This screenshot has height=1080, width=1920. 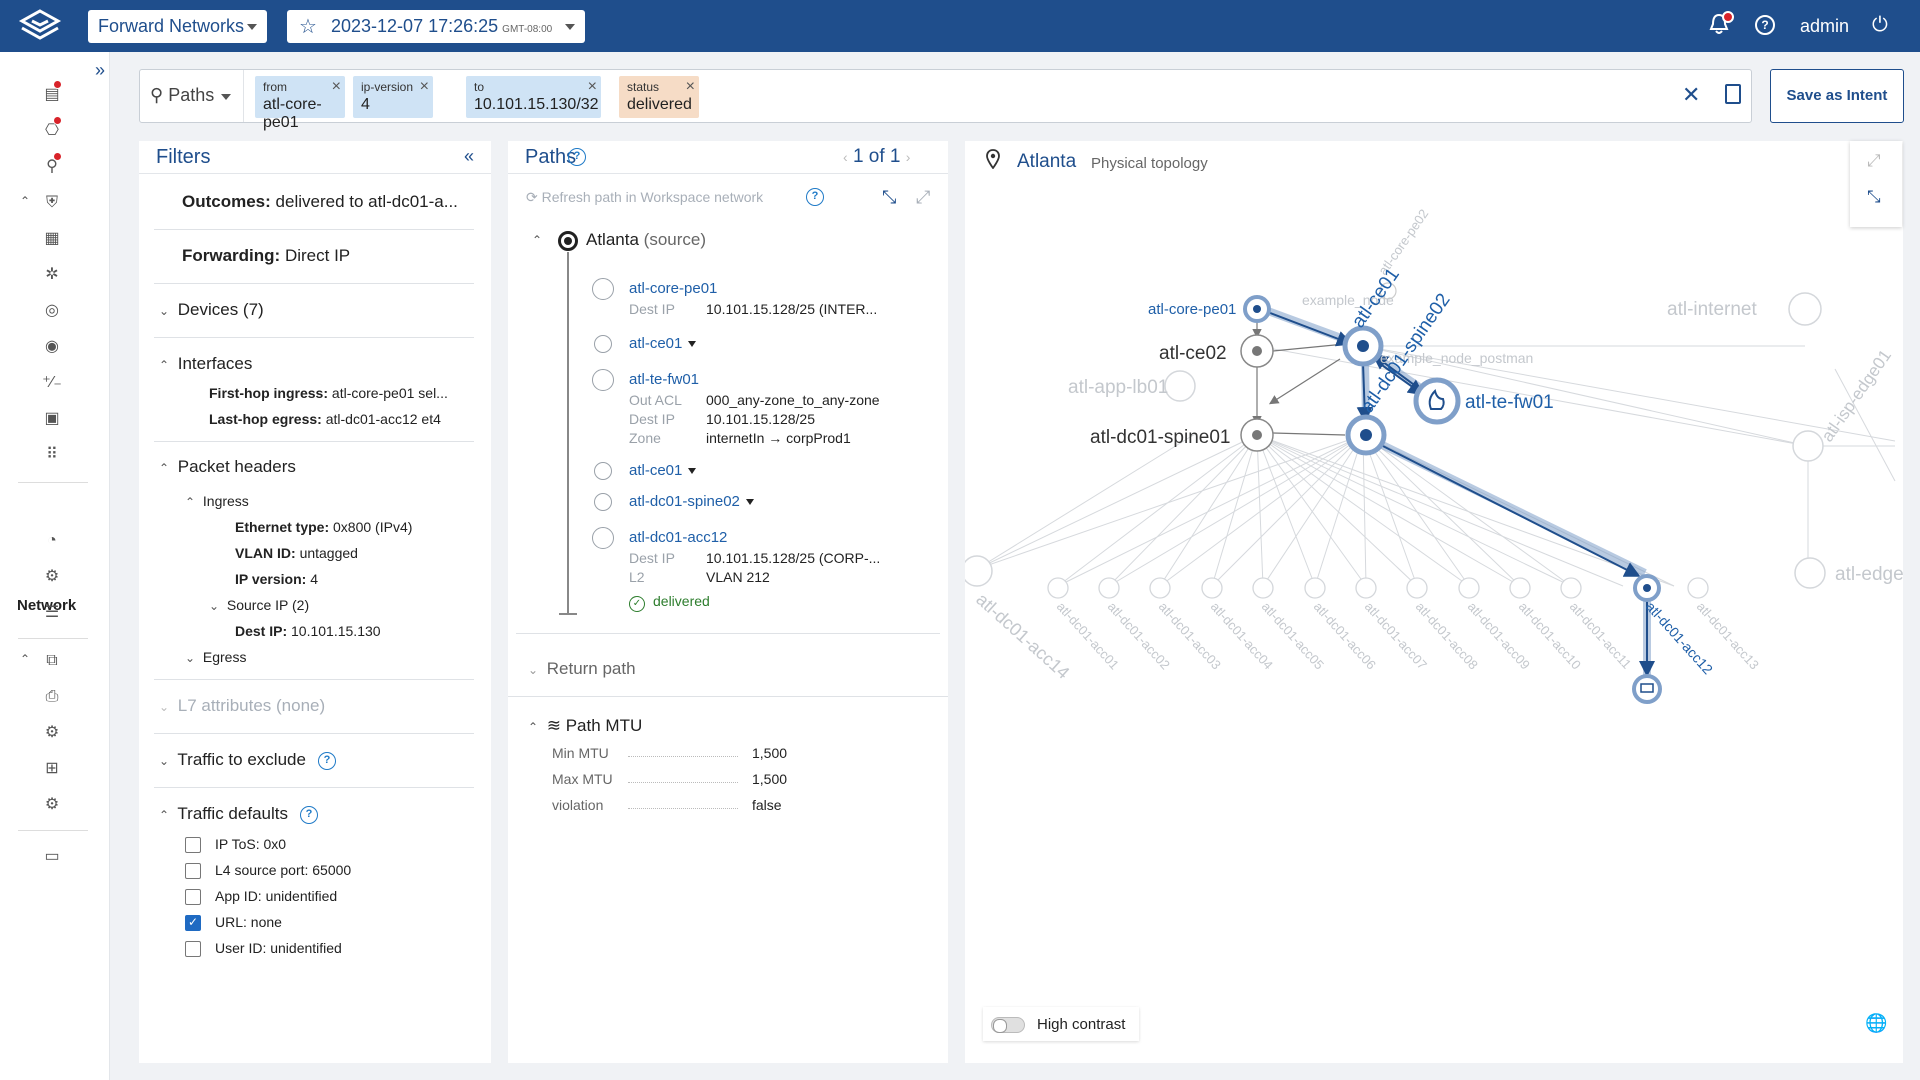 What do you see at coordinates (536, 104) in the screenshot?
I see `chip-value: 10.101.15.130/32` at bounding box center [536, 104].